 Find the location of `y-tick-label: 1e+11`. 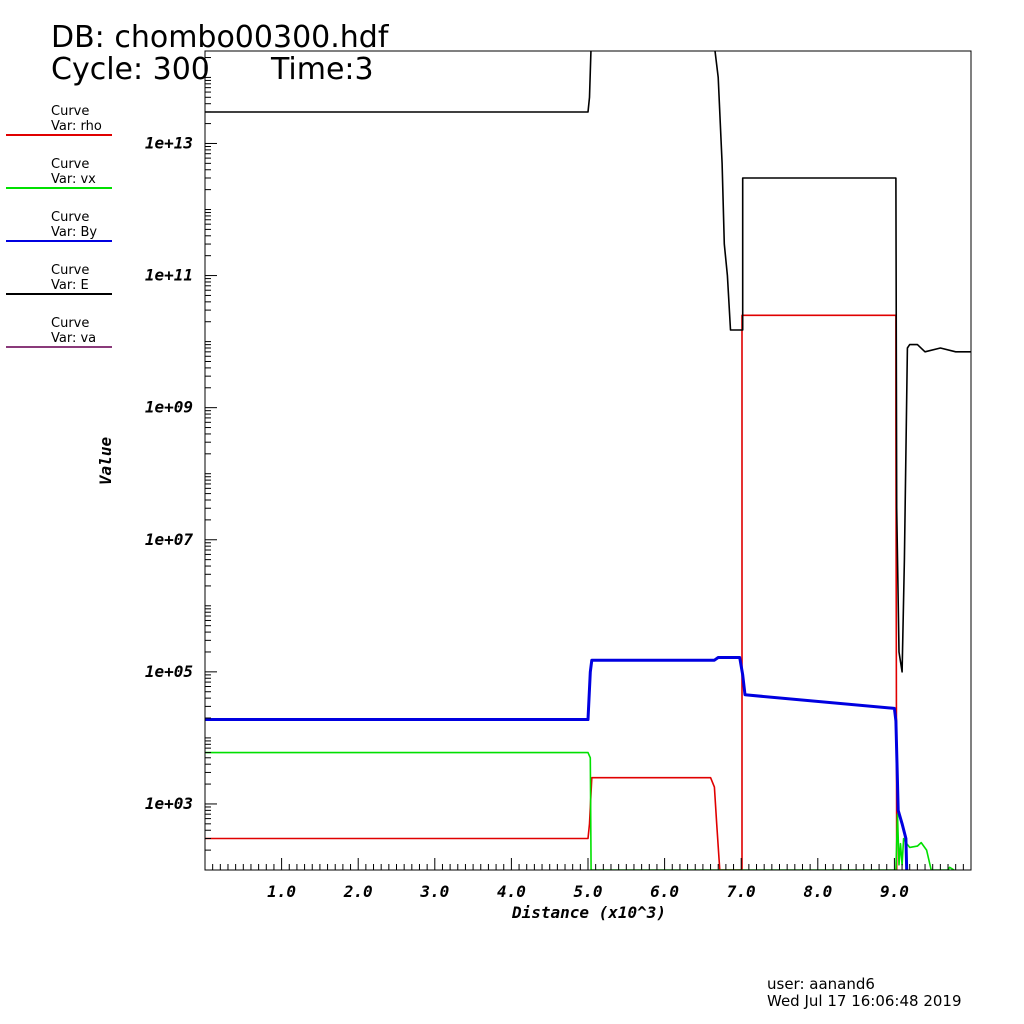

y-tick-label: 1e+11 is located at coordinates (169, 275).